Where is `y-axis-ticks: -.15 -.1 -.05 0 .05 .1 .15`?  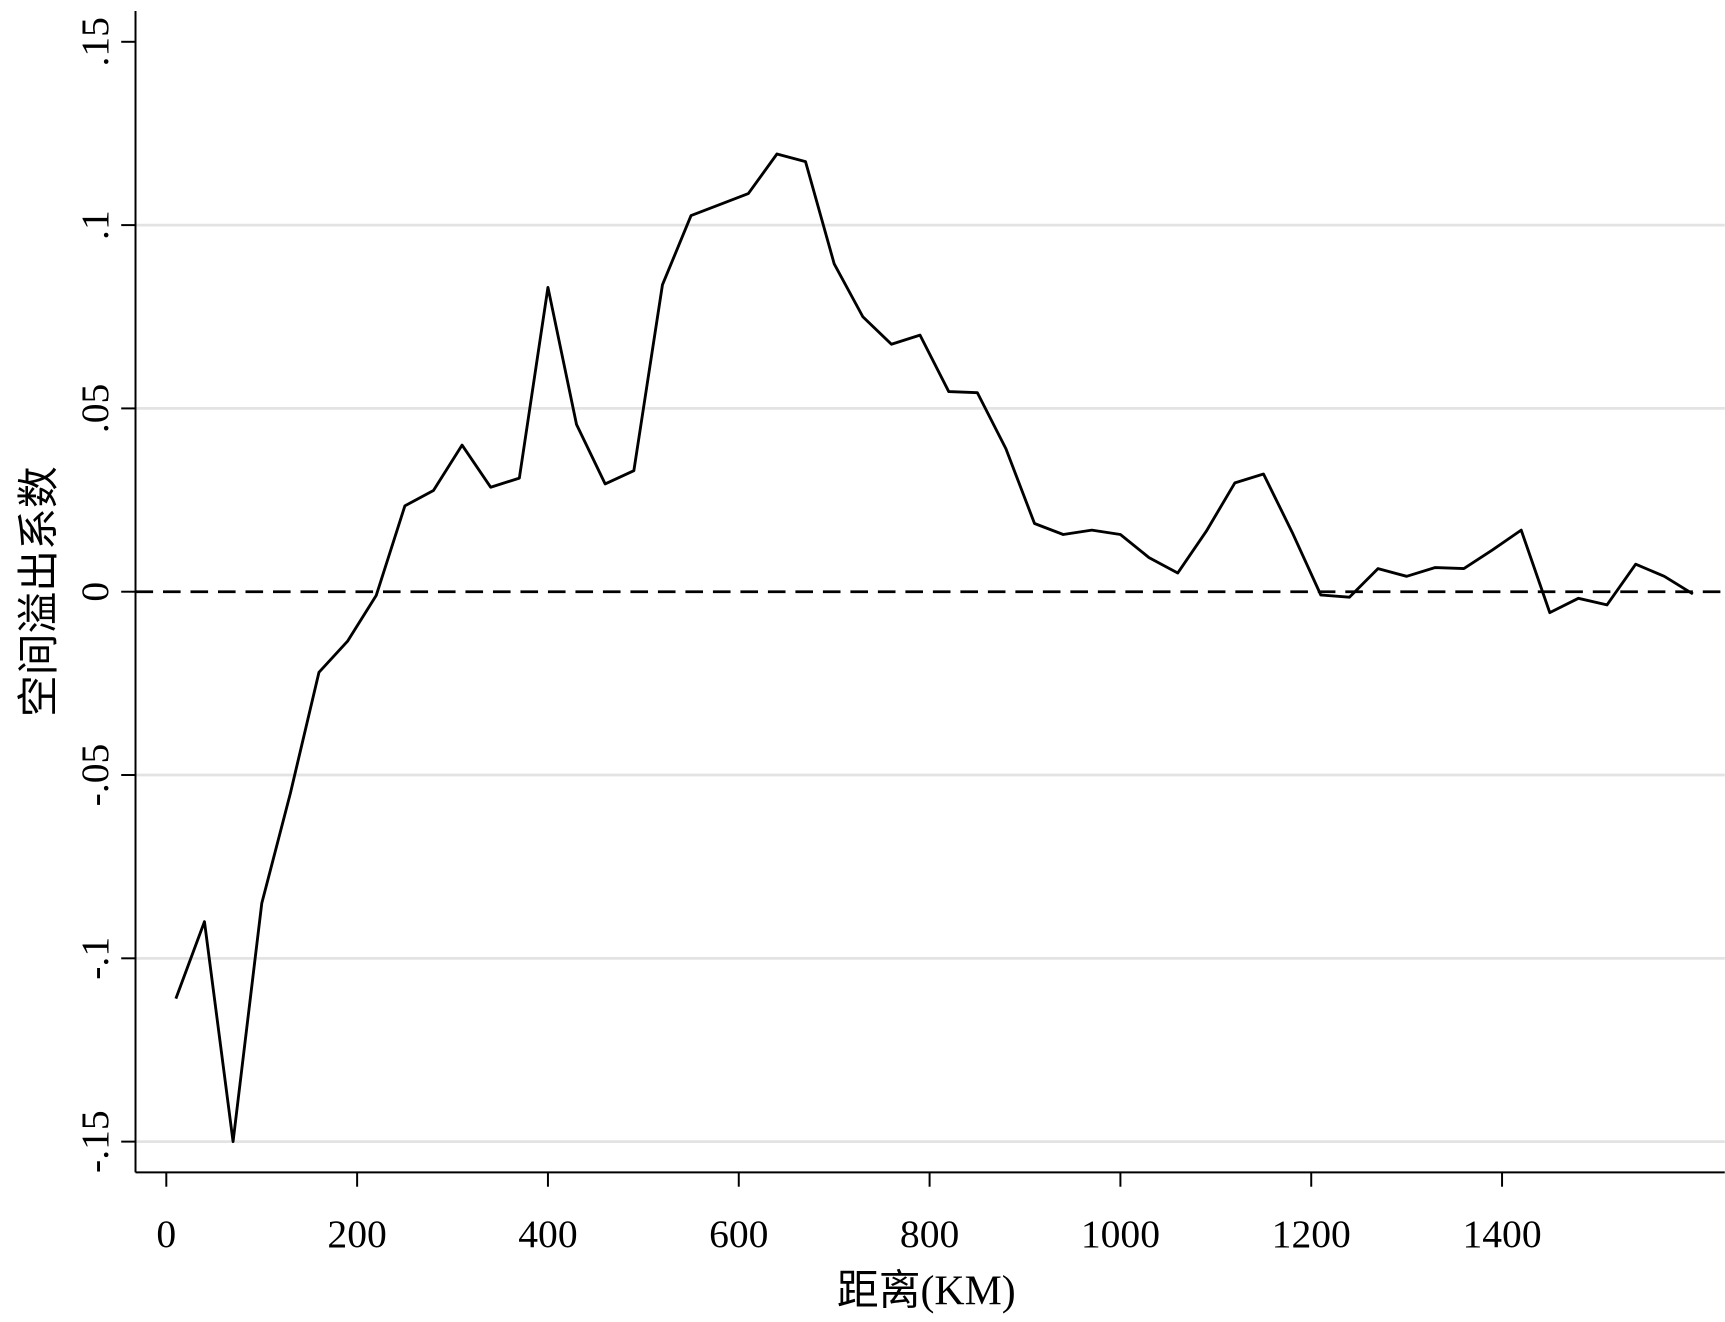
y-axis-ticks: -.15 -.1 -.05 0 .05 .1 .15 is located at coordinates (104, 595).